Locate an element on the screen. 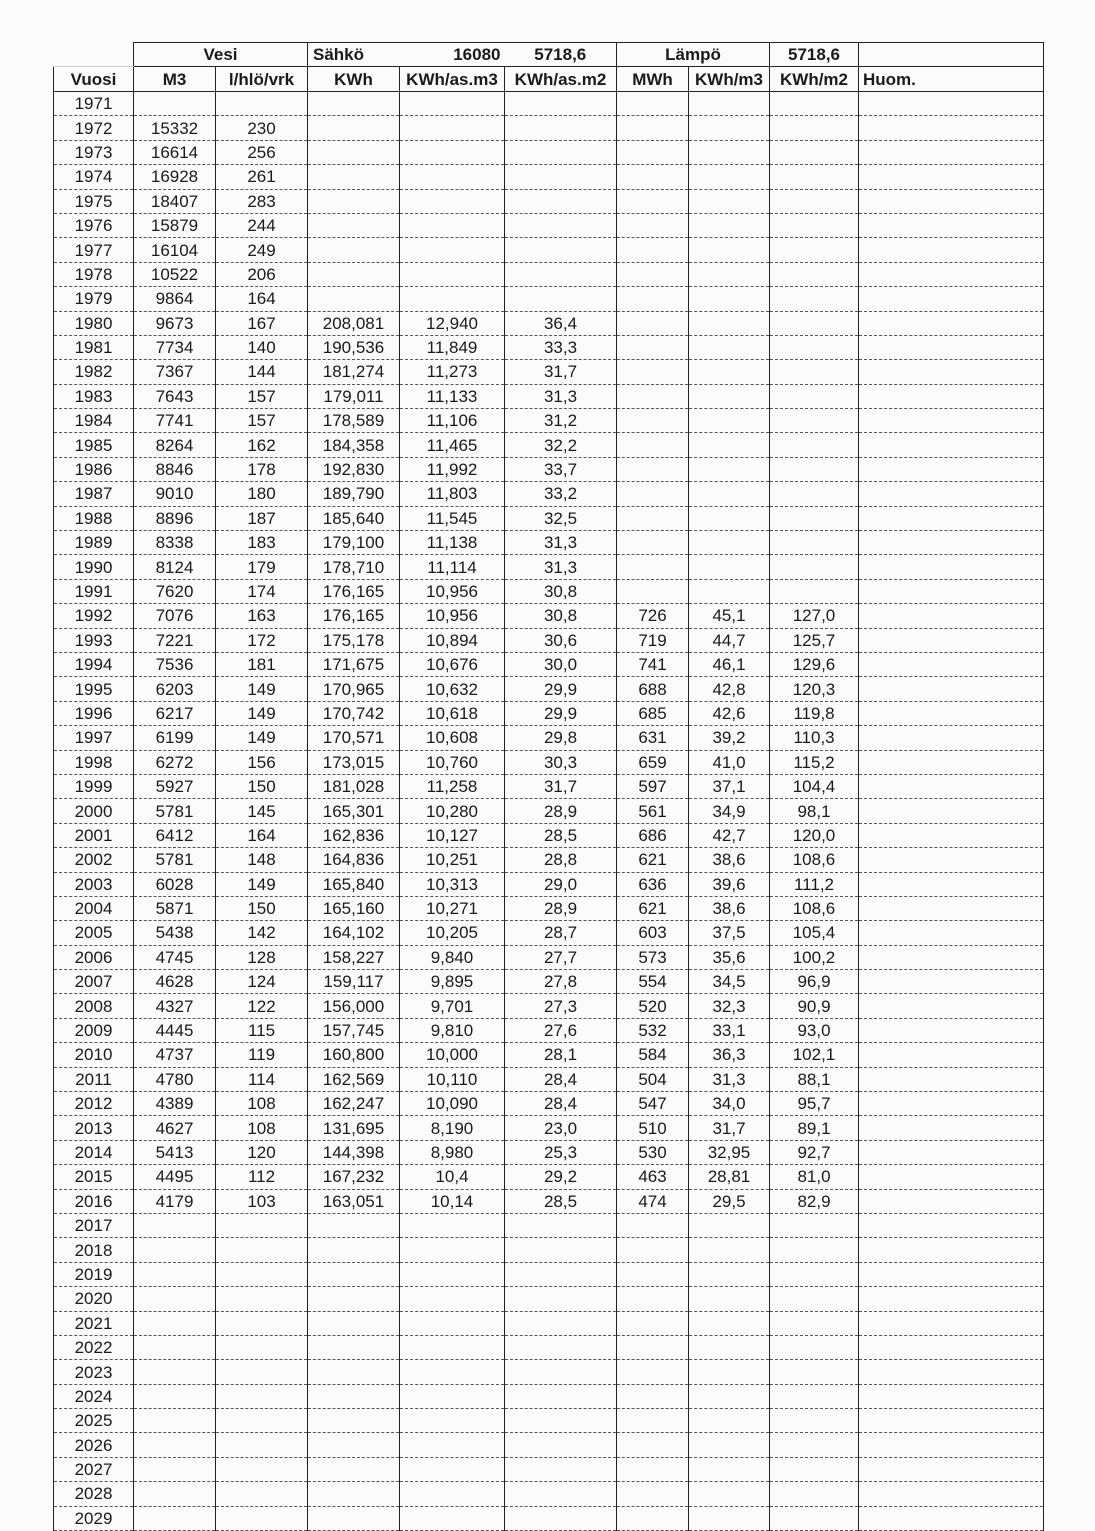 The height and width of the screenshot is (1531, 1095). cell-m3: 10522 is located at coordinates (174, 275).